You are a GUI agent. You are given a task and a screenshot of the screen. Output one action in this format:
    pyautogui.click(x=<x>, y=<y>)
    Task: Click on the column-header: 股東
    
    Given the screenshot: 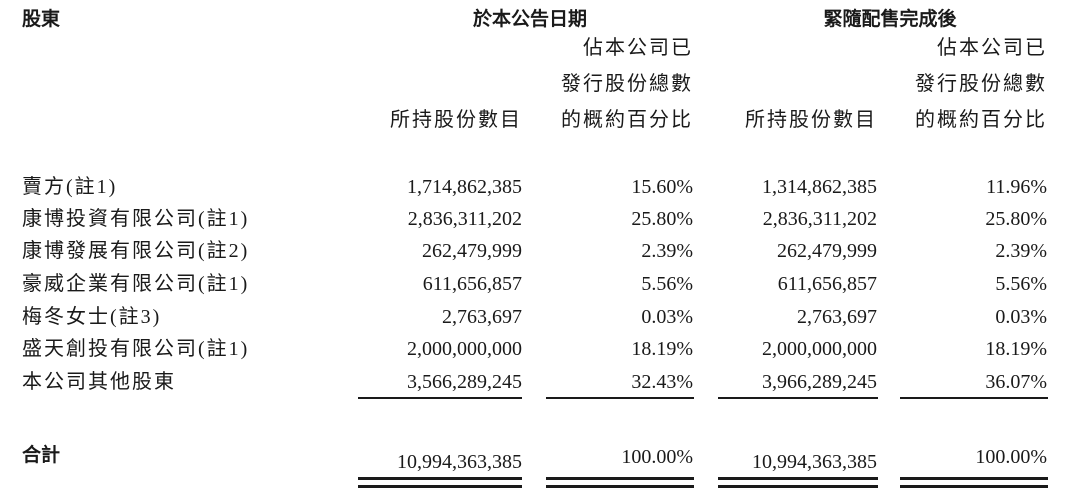 What is the action you would take?
    pyautogui.click(x=41, y=19)
    